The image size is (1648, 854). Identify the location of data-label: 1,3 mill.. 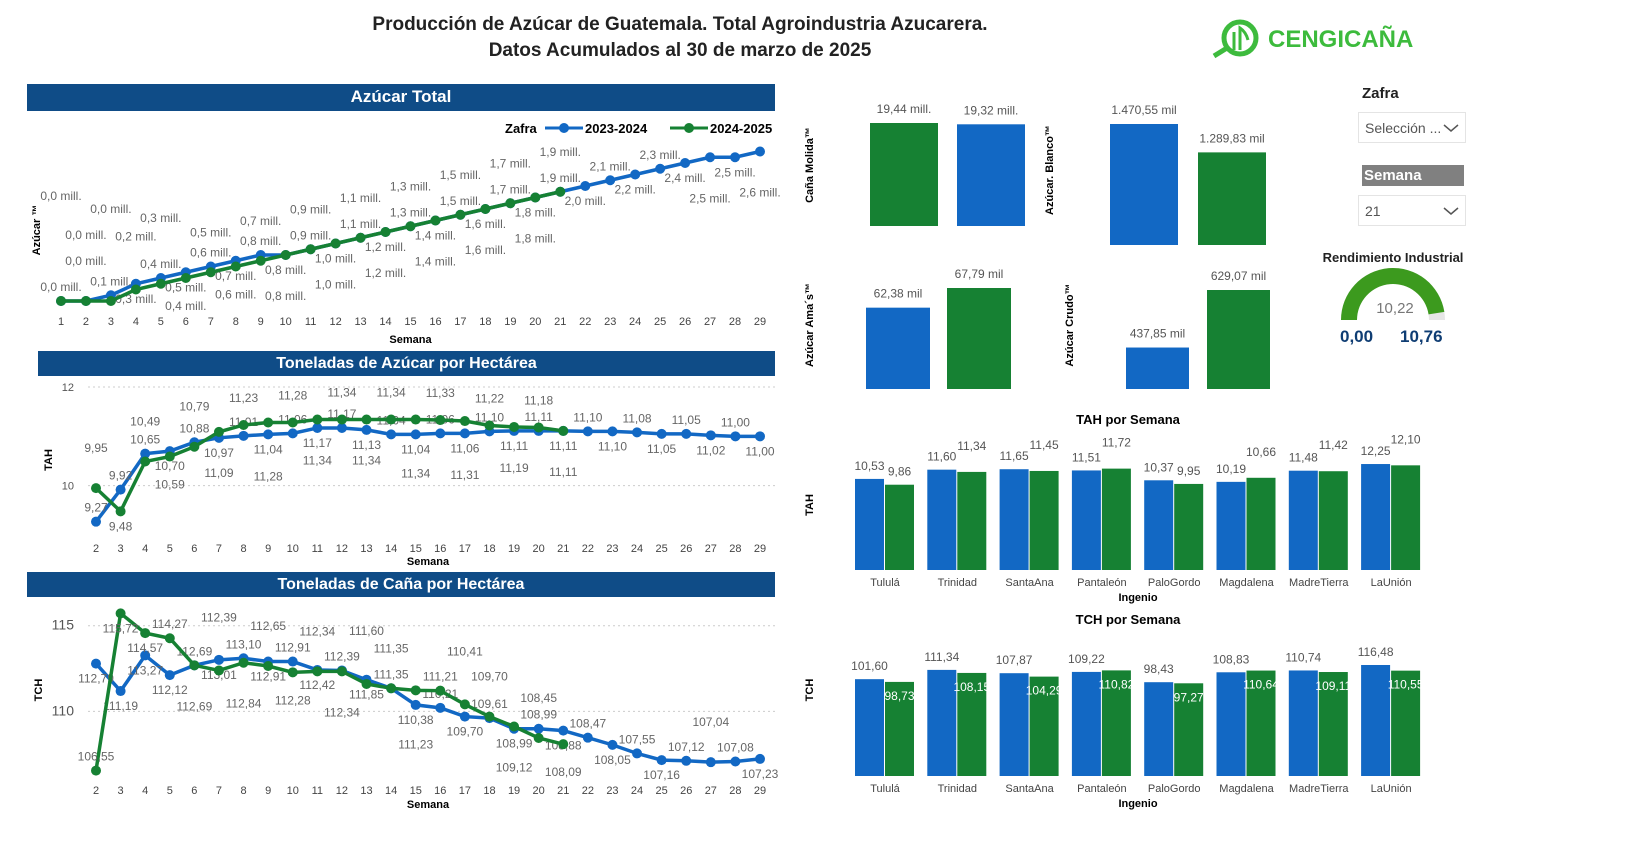
(410, 212).